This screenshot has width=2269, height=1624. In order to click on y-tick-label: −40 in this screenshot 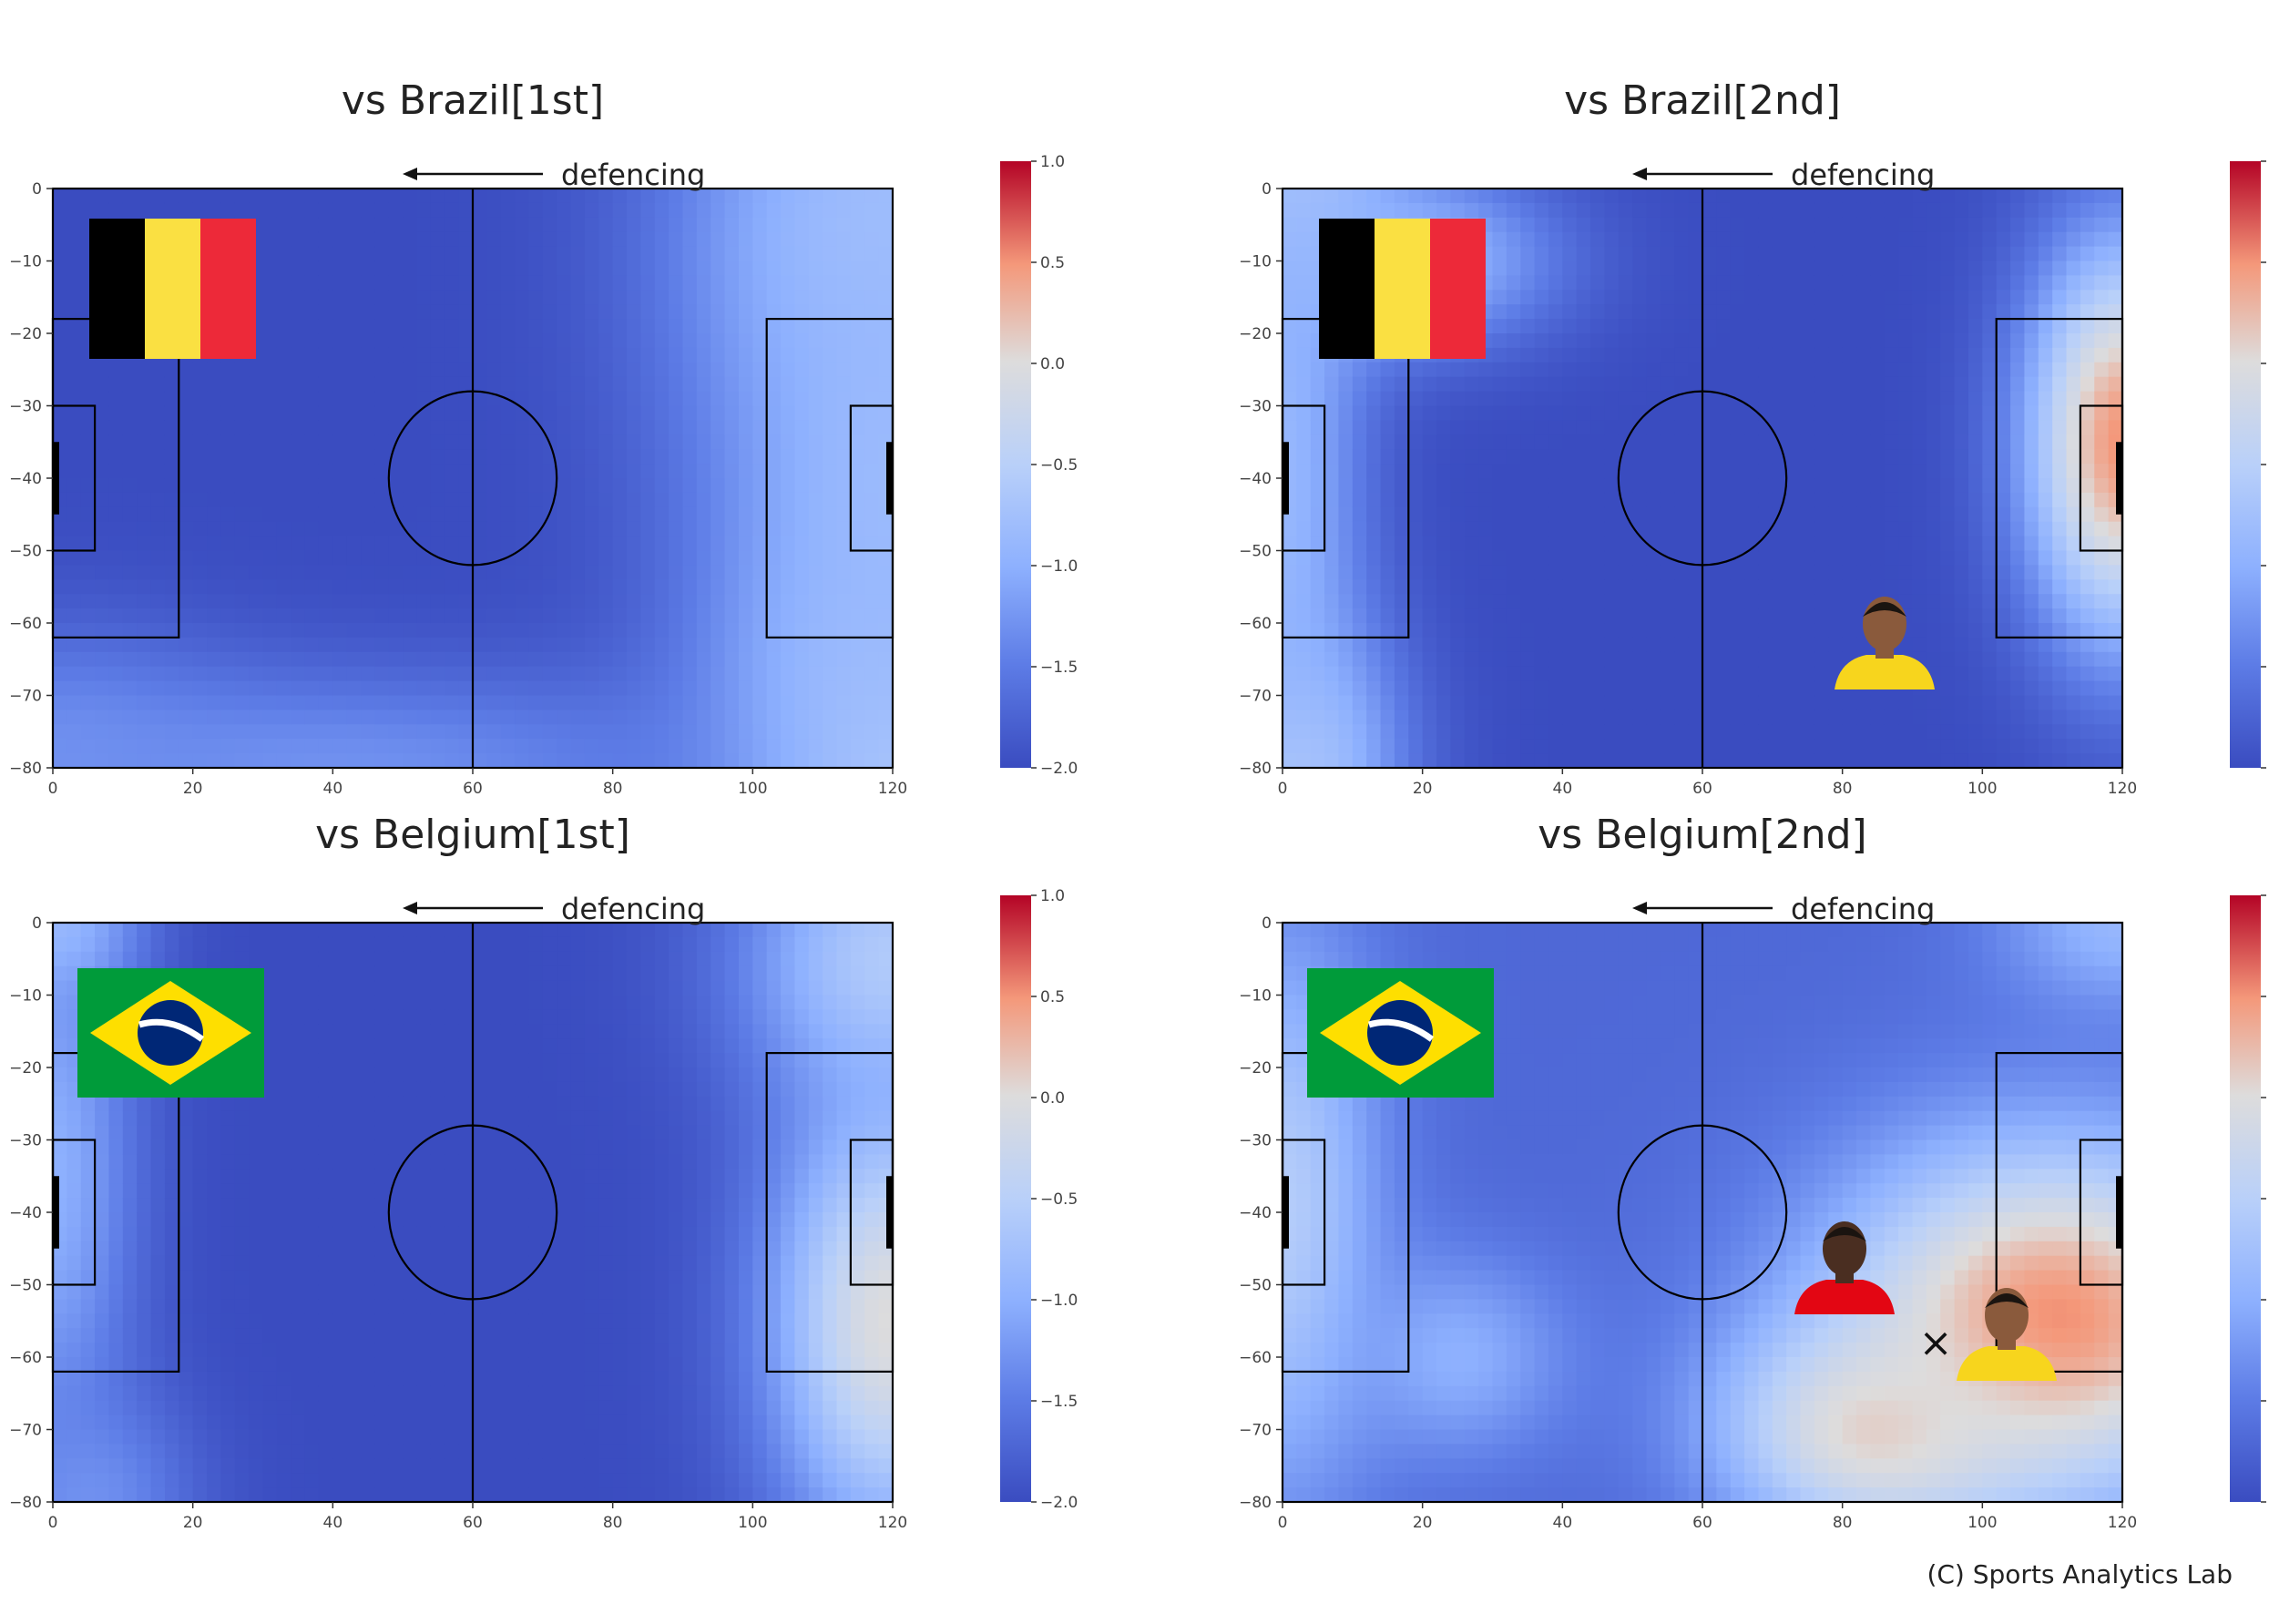, I will do `click(1255, 479)`.